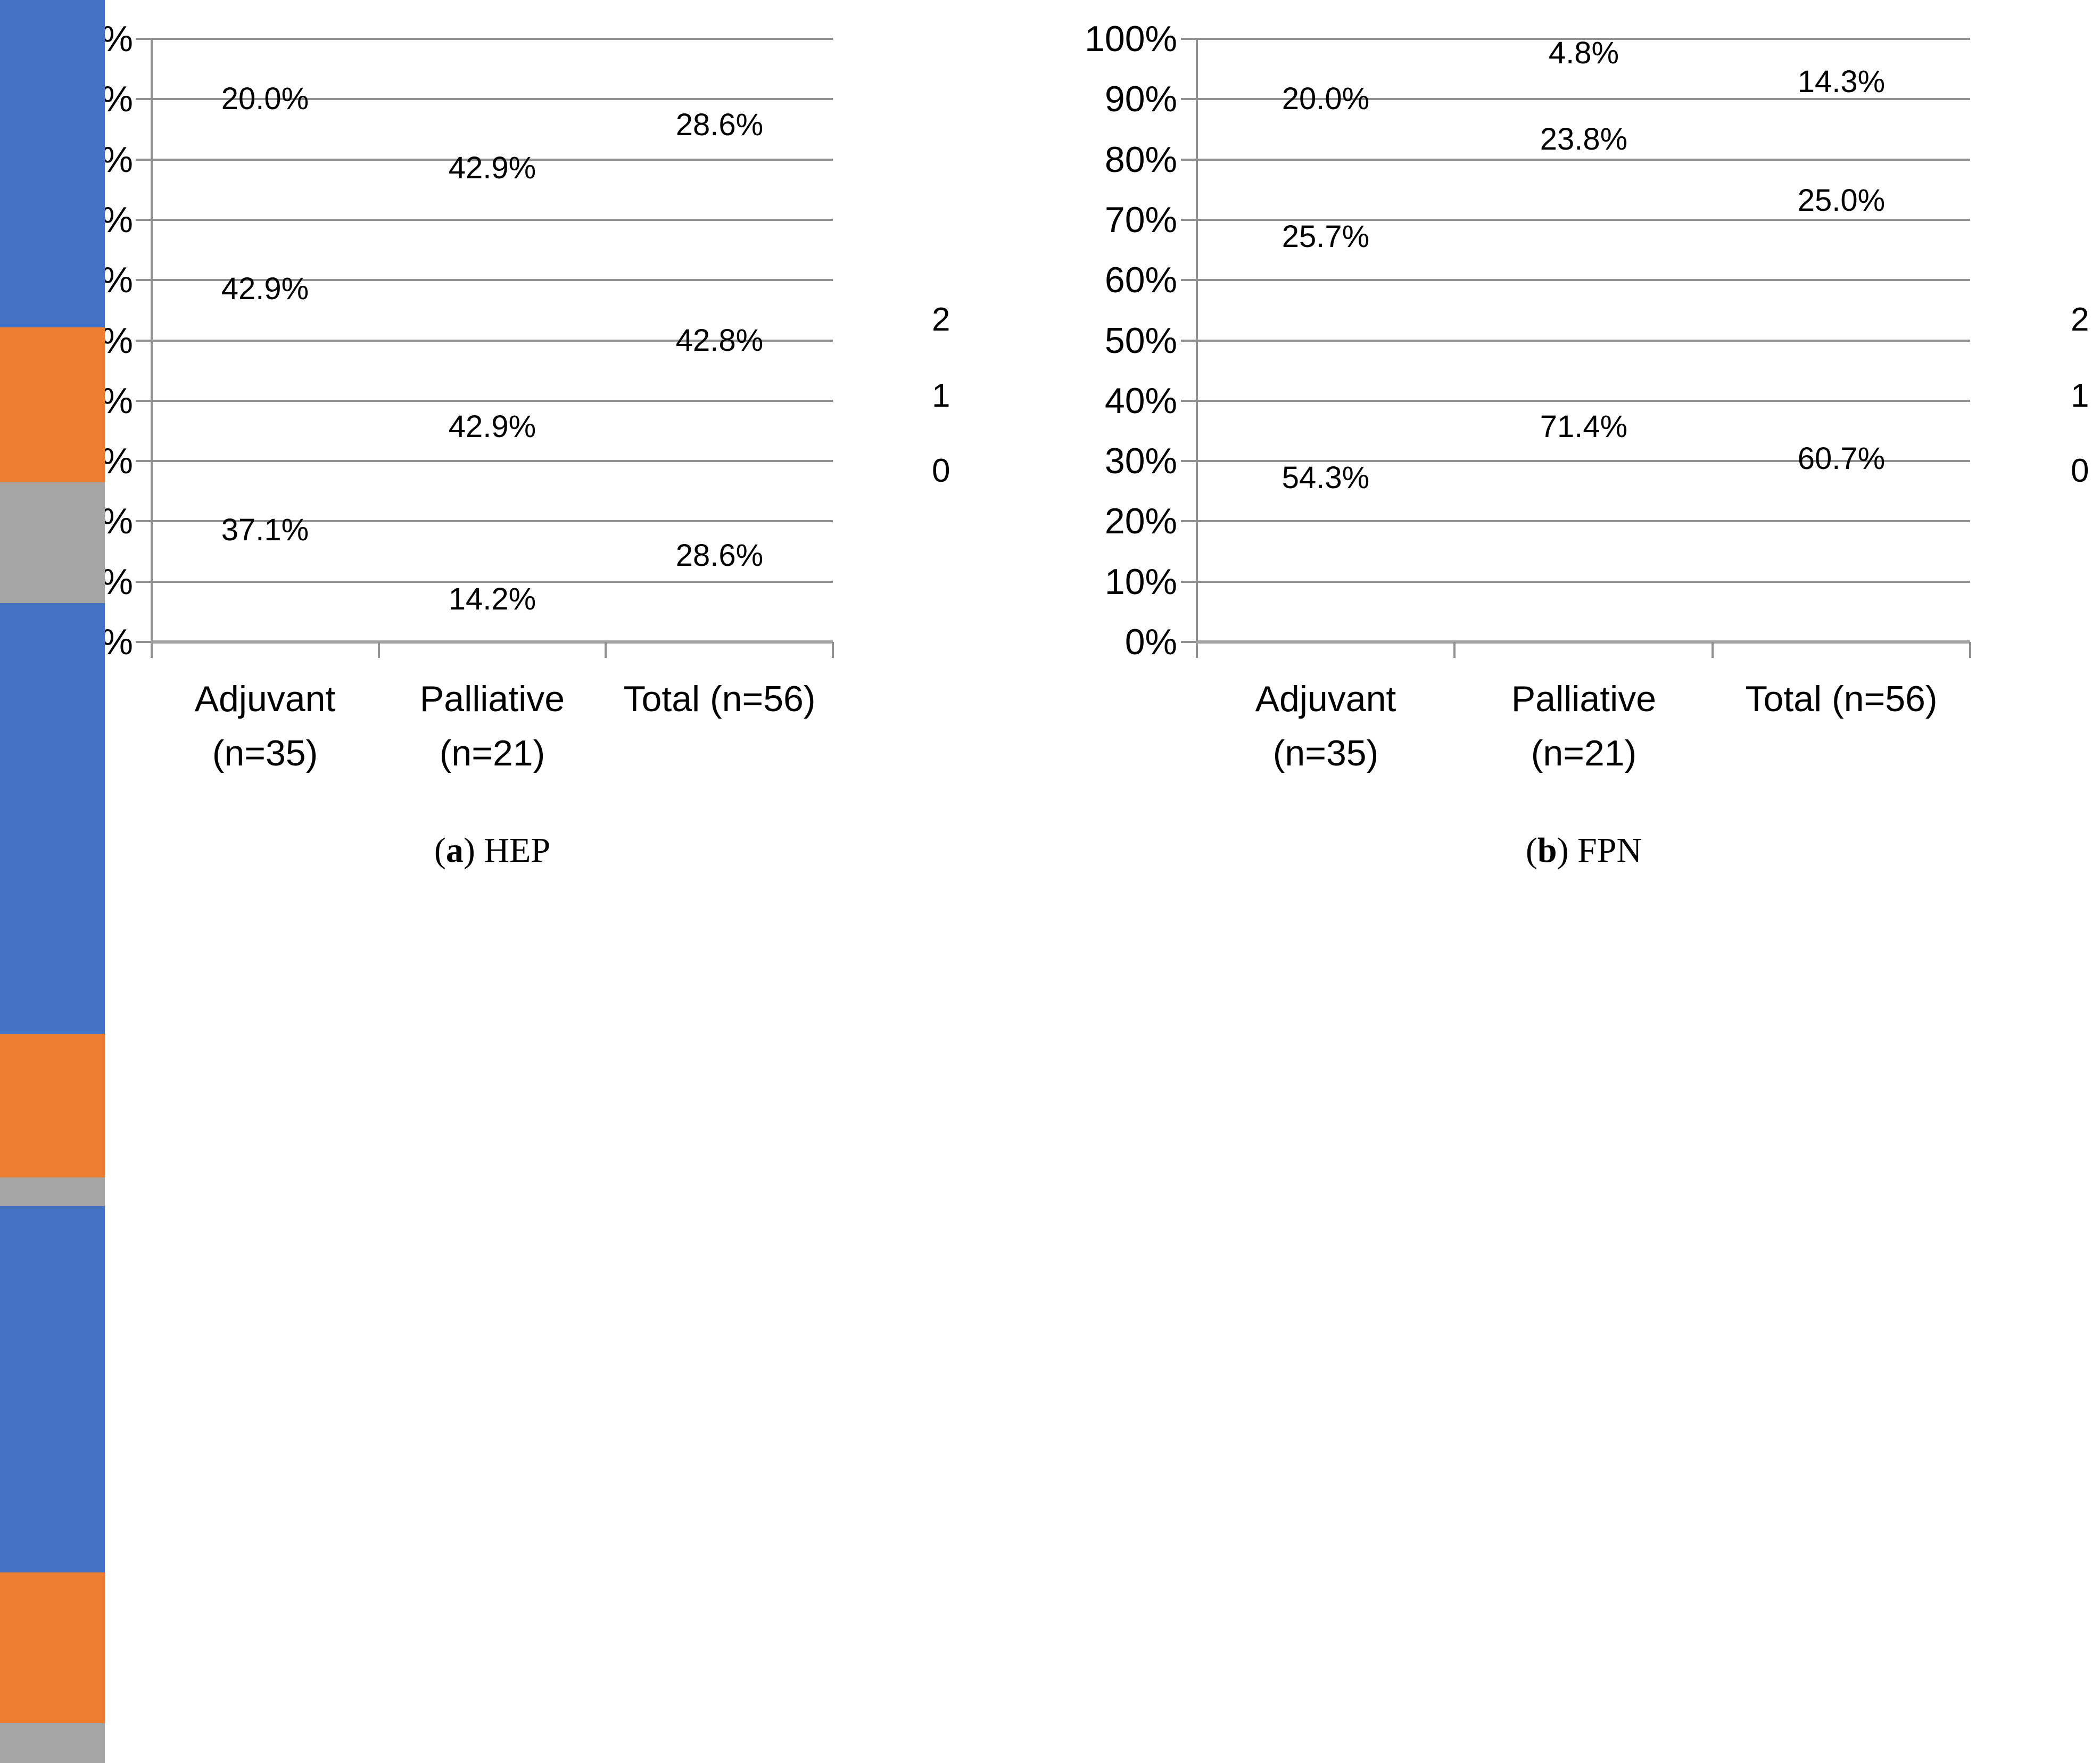 The image size is (2100, 1763). What do you see at coordinates (52, 1389) in the screenshot?
I see `bar-segment-0-cat2` at bounding box center [52, 1389].